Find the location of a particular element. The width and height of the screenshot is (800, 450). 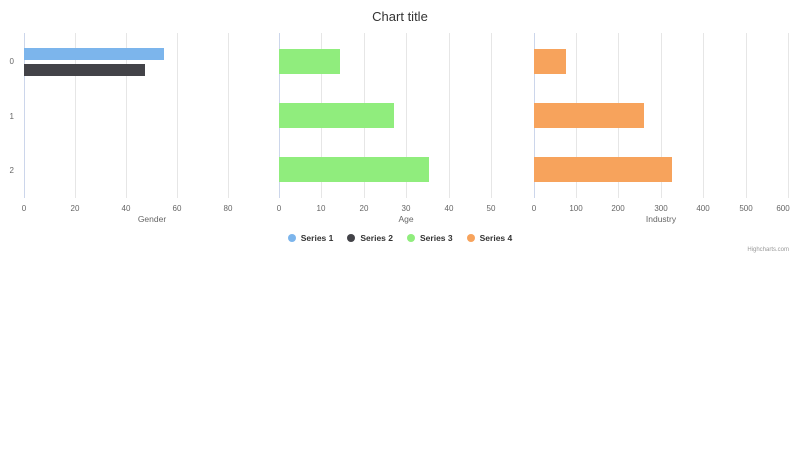

chart-title: Chart title is located at coordinates (400, 16).